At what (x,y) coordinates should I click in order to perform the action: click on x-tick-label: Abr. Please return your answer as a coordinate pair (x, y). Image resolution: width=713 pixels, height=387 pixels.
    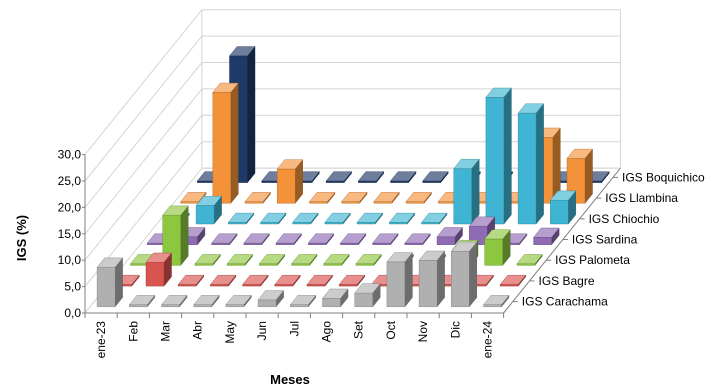
    Looking at the image, I should click on (198, 330).